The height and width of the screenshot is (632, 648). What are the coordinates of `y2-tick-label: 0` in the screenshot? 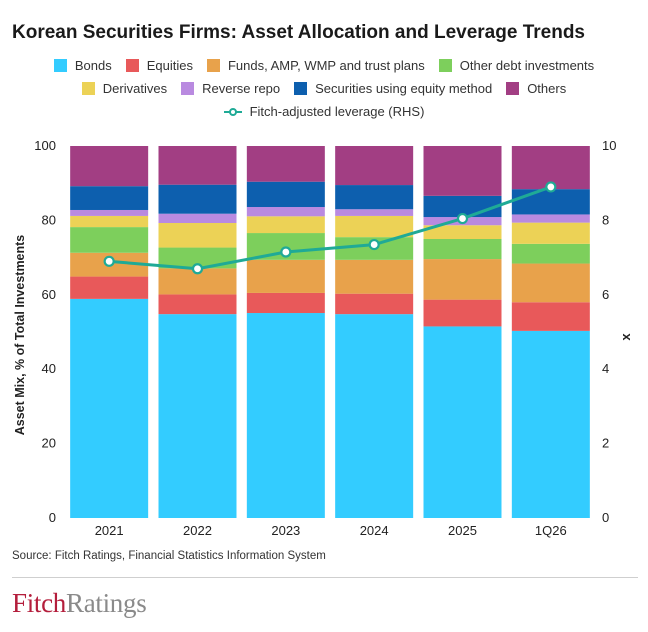 It's located at (605, 517).